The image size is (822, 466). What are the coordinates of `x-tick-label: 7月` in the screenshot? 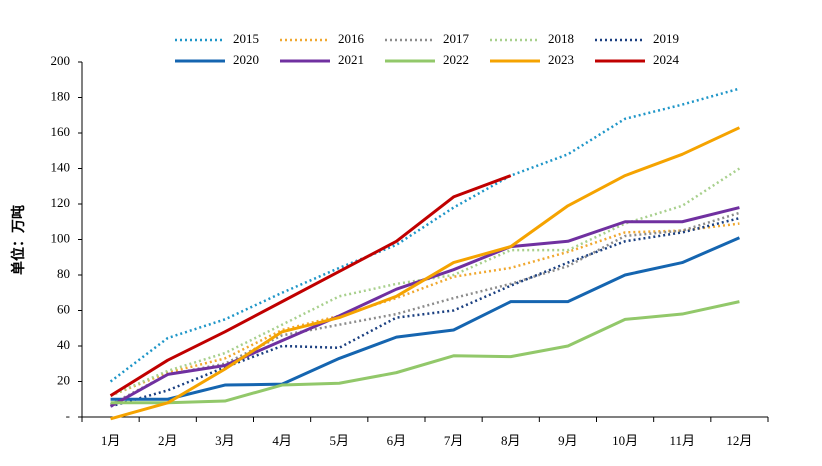 It's located at (454, 440).